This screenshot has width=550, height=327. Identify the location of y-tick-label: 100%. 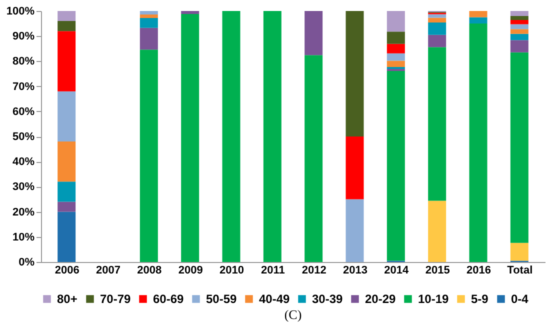
(20, 12).